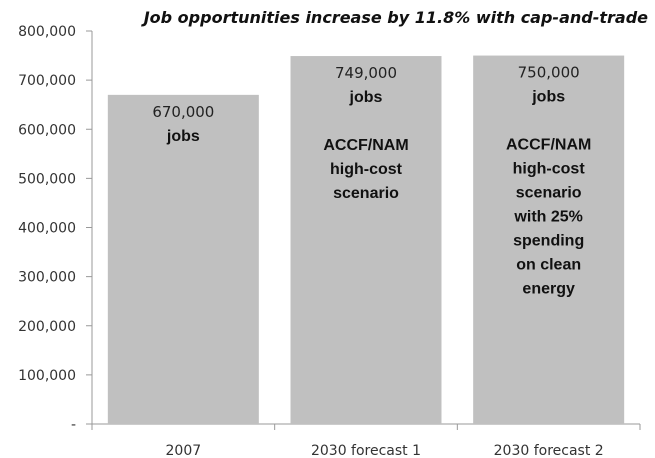  I want to click on y-tick-label: 400,000, so click(47, 229).